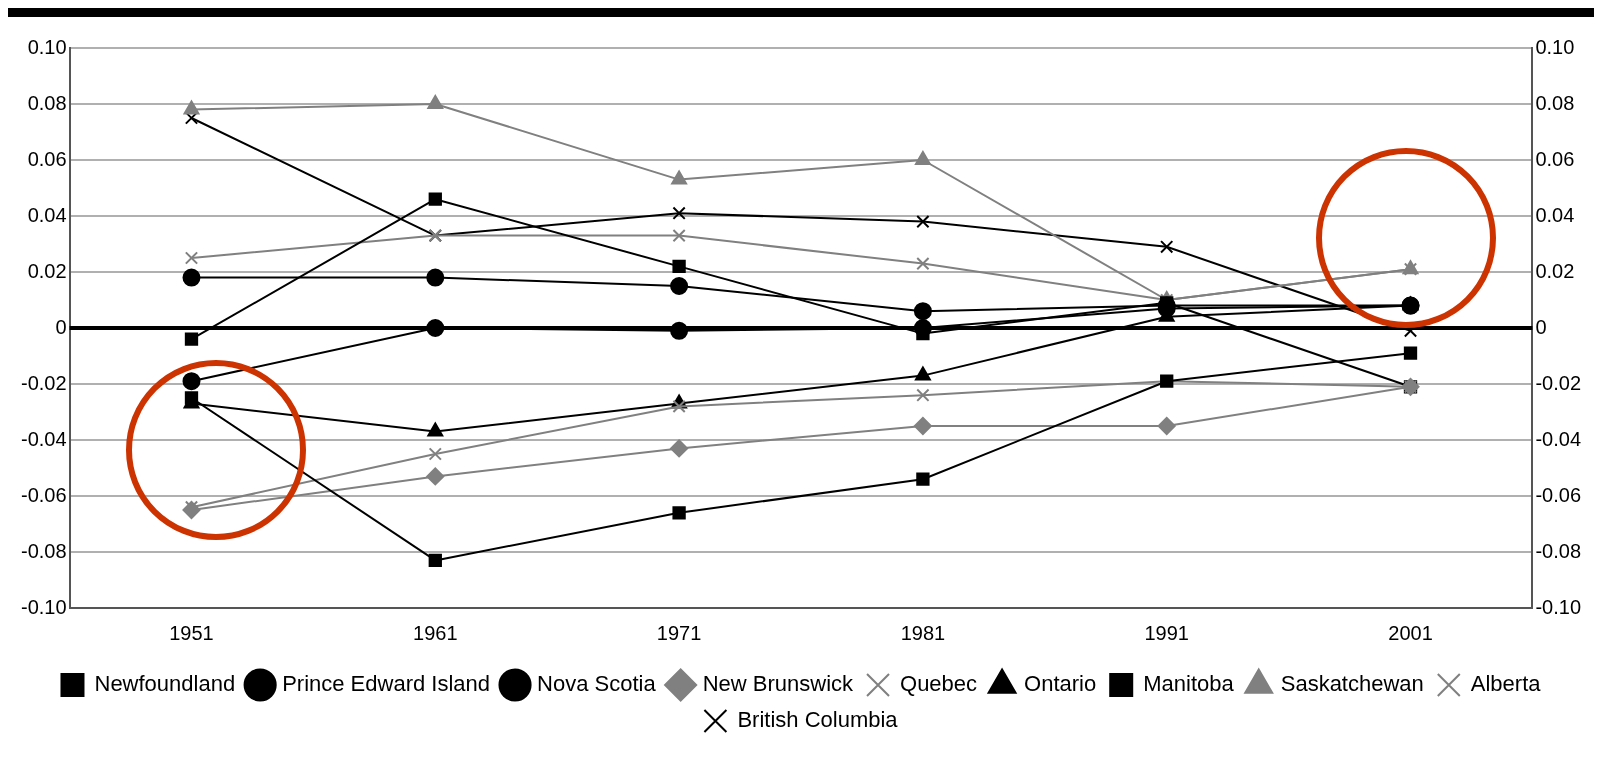 Image resolution: width=1602 pixels, height=760 pixels. What do you see at coordinates (1555, 214) in the screenshot?
I see `y2-tick-label: 0.04` at bounding box center [1555, 214].